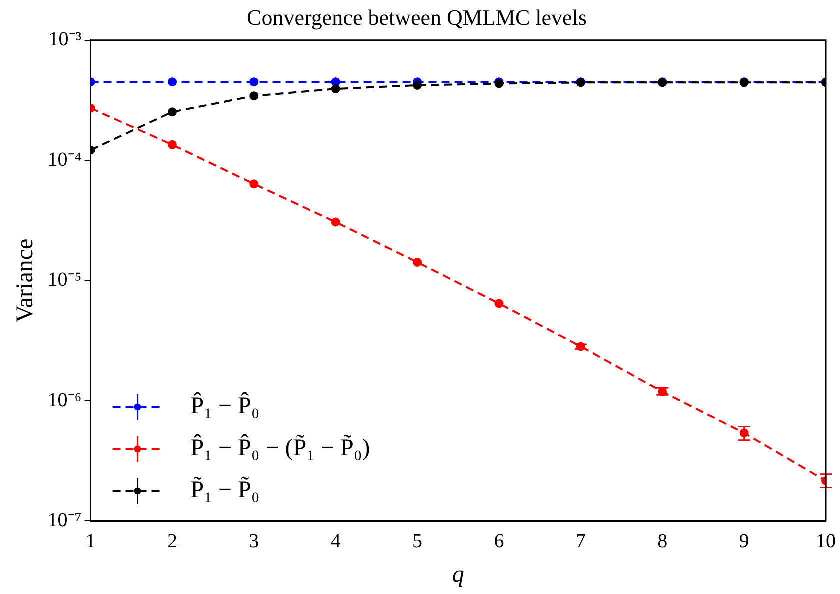  Describe the element at coordinates (65, 520) in the screenshot. I see `y-tick-label: 10⁻⁷` at that location.